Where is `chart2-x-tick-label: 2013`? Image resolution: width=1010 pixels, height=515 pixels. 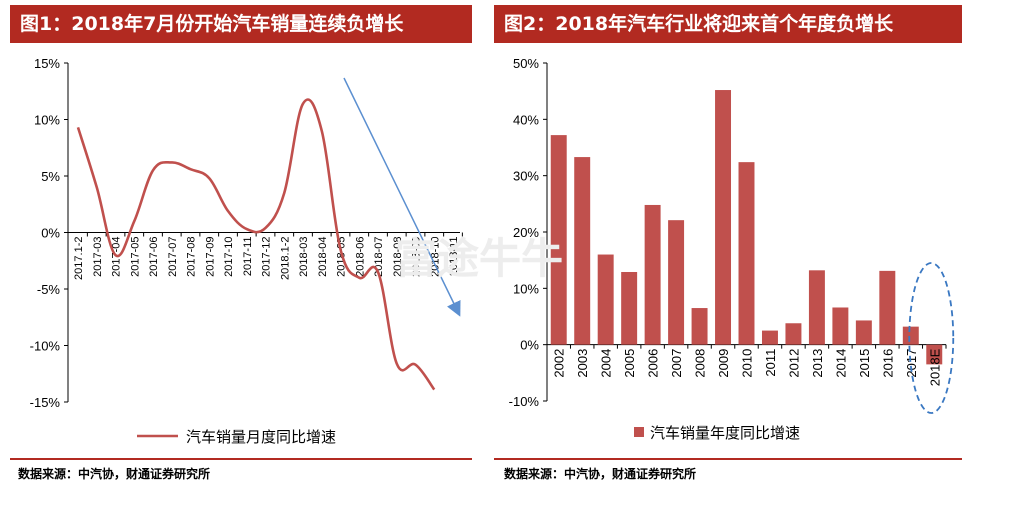 chart2-x-tick-label: 2013 is located at coordinates (817, 363).